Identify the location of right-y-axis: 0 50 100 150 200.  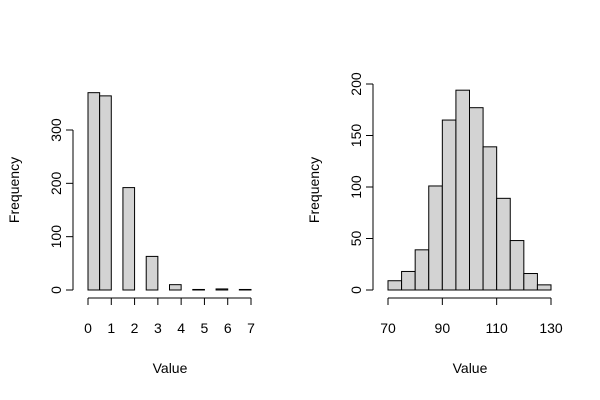
(361, 183).